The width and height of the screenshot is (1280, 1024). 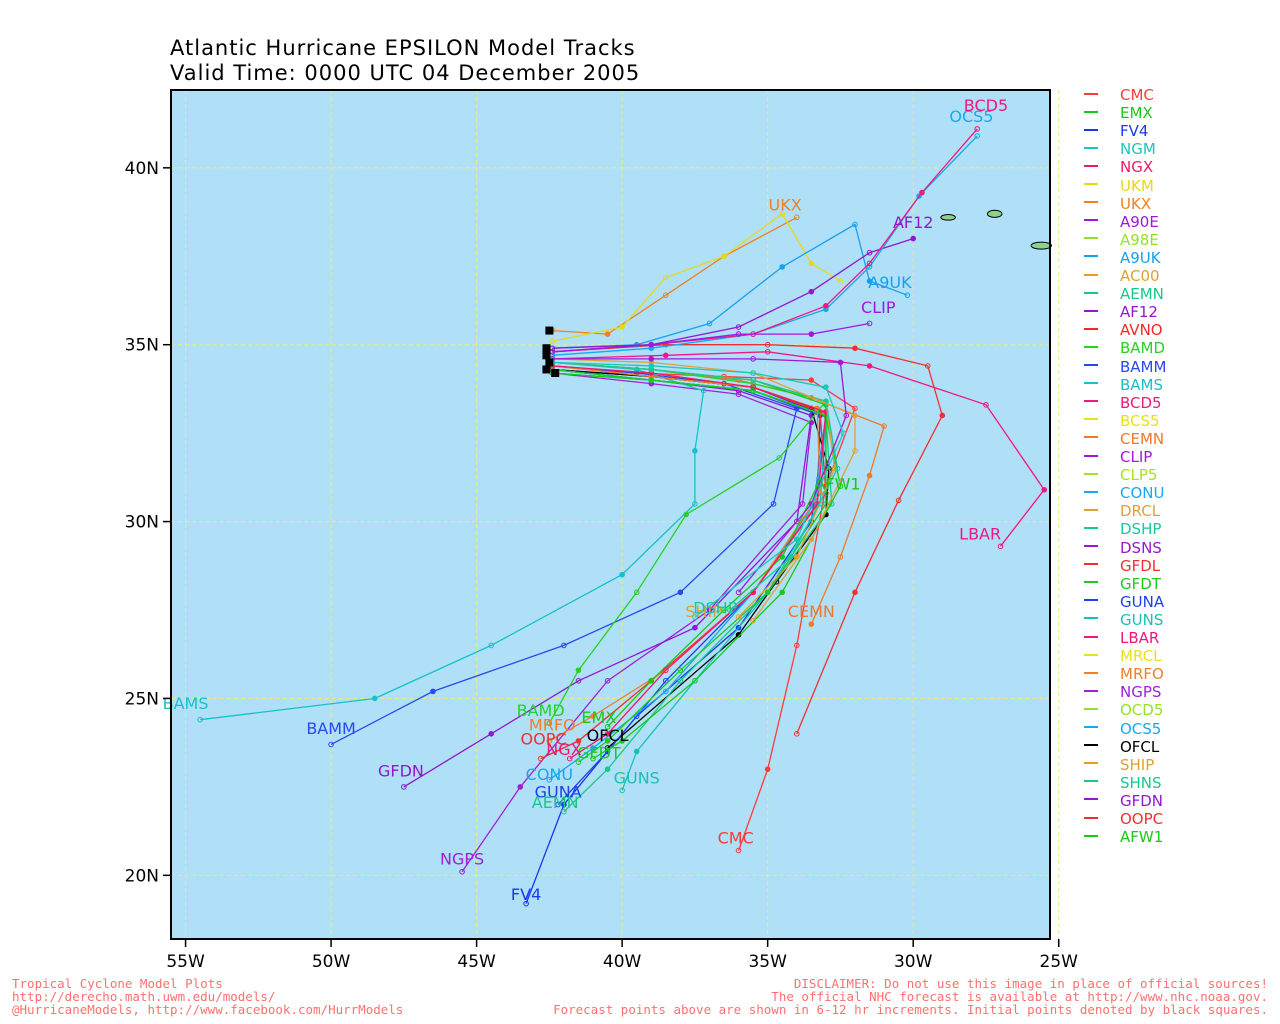 What do you see at coordinates (711, 337) in the screenshot?
I see `track-clip` at bounding box center [711, 337].